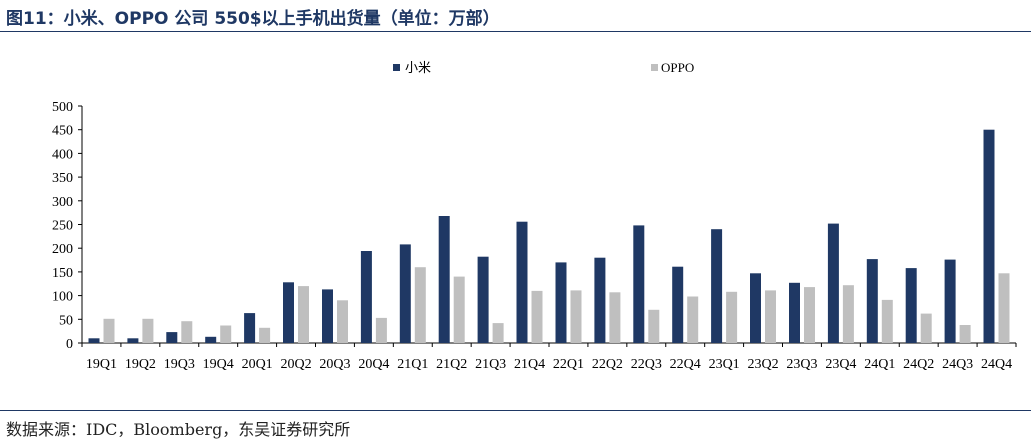 This screenshot has width=1031, height=445. I want to click on y-tick-label: 300, so click(62, 202).